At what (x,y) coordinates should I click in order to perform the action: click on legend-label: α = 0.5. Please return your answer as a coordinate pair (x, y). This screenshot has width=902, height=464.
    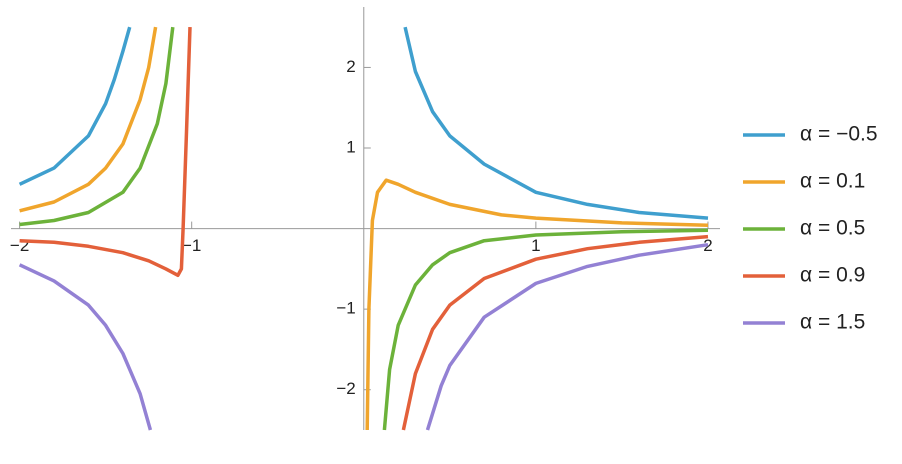
    Looking at the image, I should click on (832, 228).